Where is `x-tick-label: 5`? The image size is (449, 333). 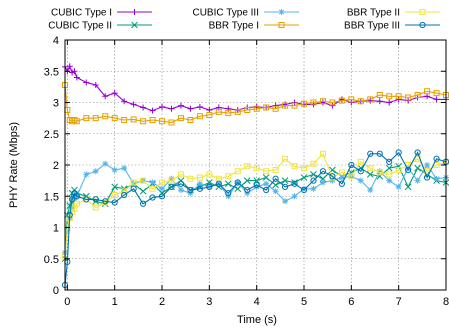
x-tick-label: 5 is located at coordinates (304, 302).